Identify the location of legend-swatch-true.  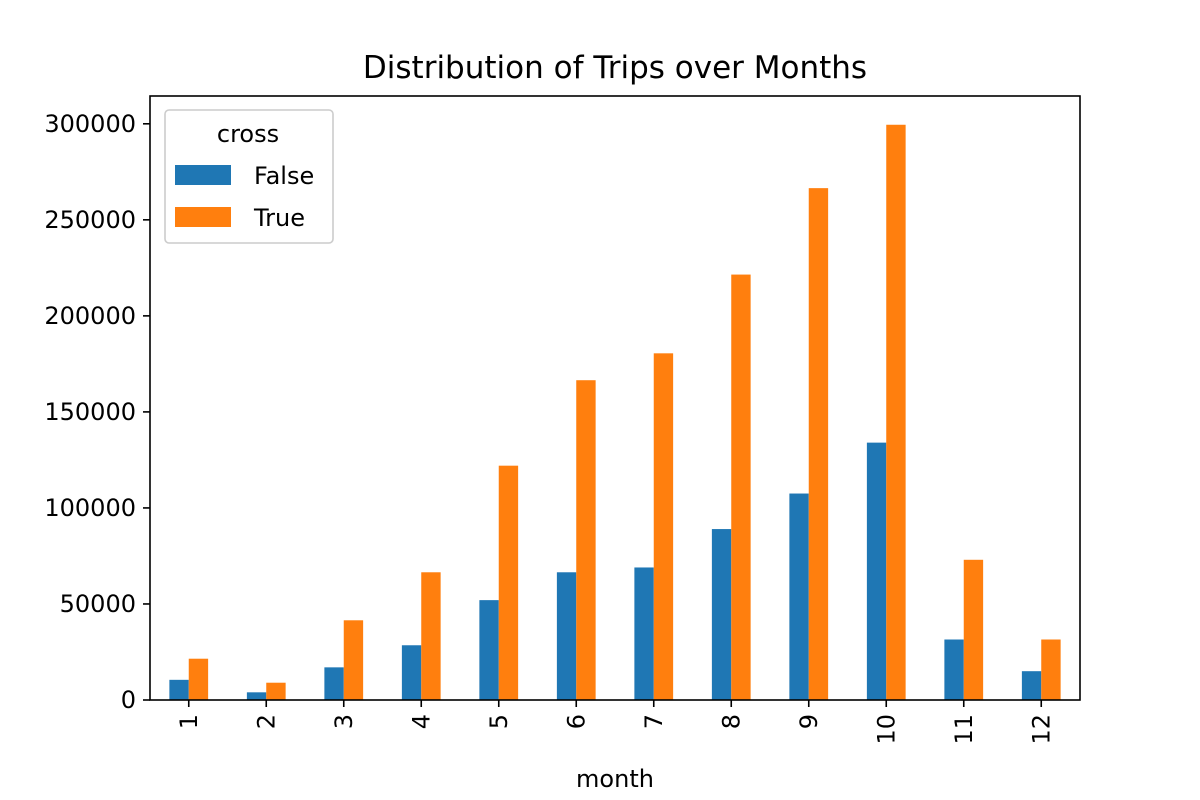
(203, 217).